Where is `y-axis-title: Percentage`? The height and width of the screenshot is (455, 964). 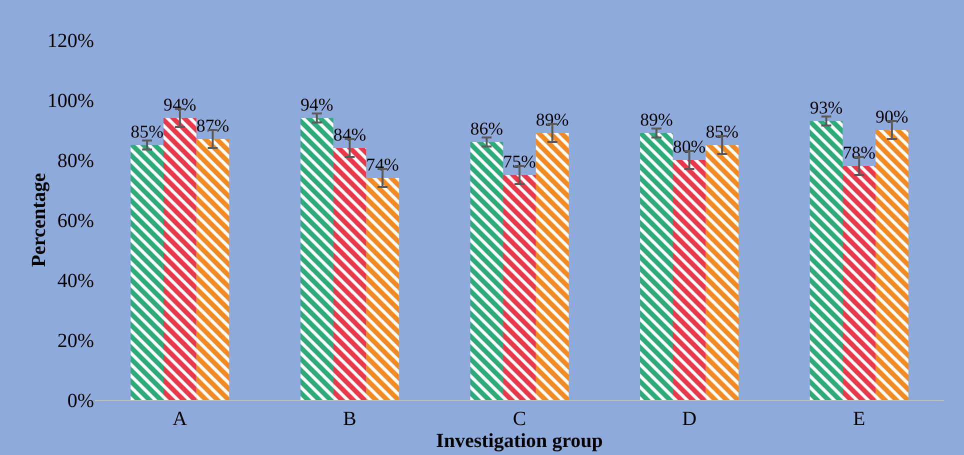 y-axis-title: Percentage is located at coordinates (39, 220).